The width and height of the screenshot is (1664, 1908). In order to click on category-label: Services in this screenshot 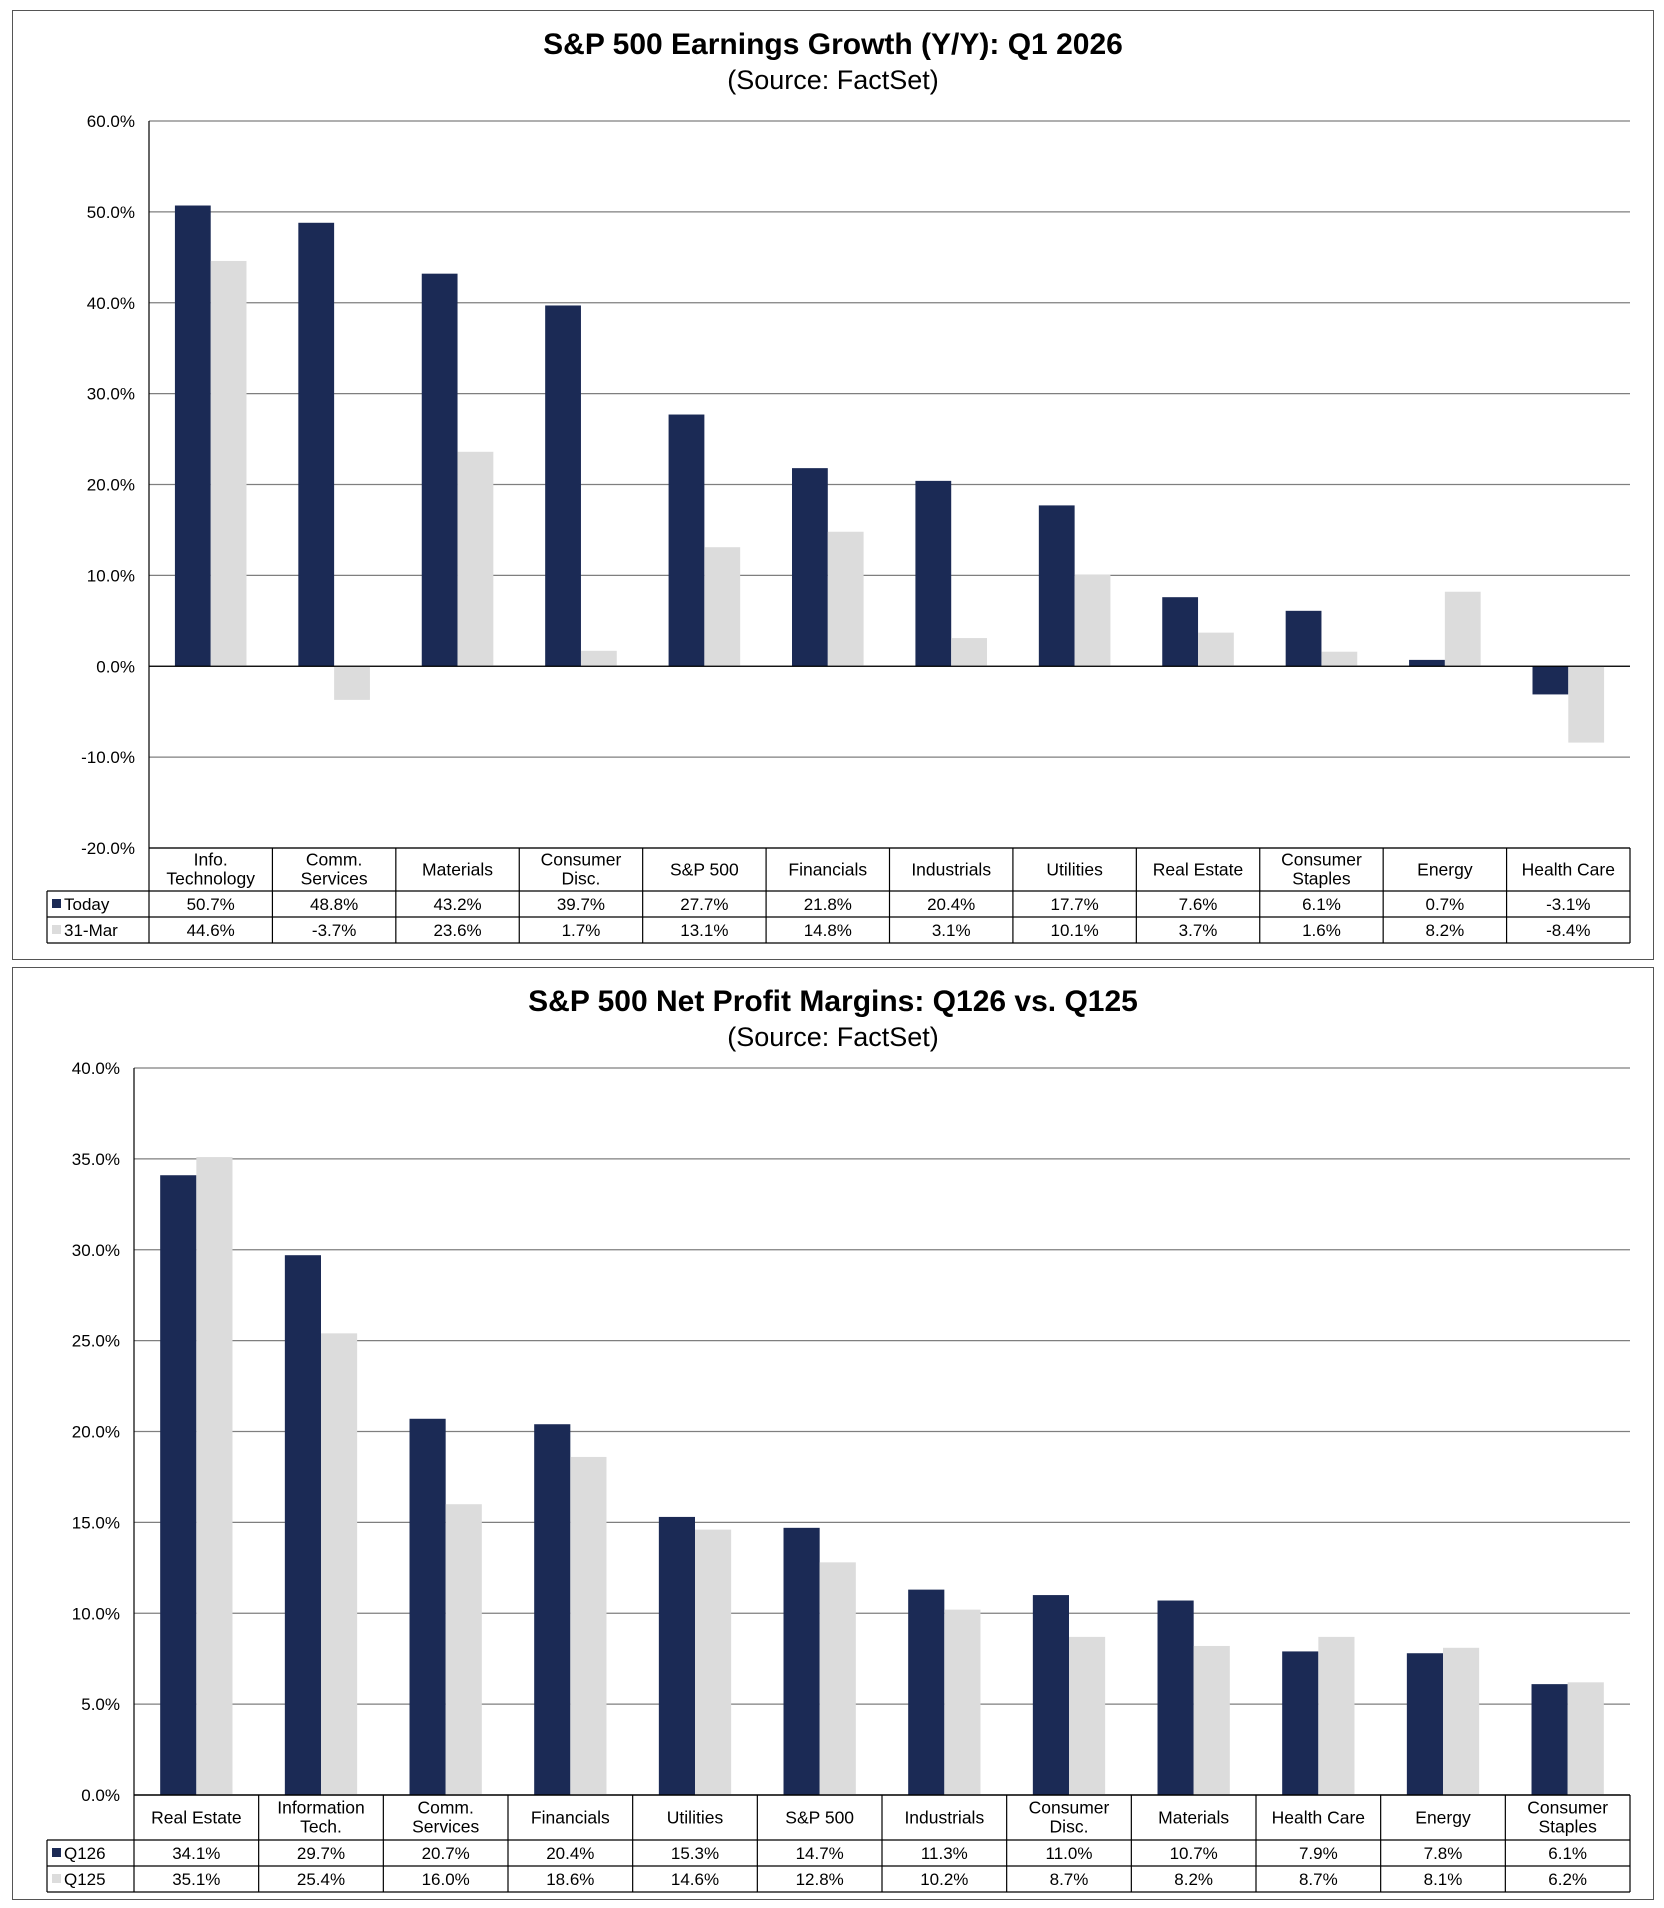, I will do `click(445, 1827)`.